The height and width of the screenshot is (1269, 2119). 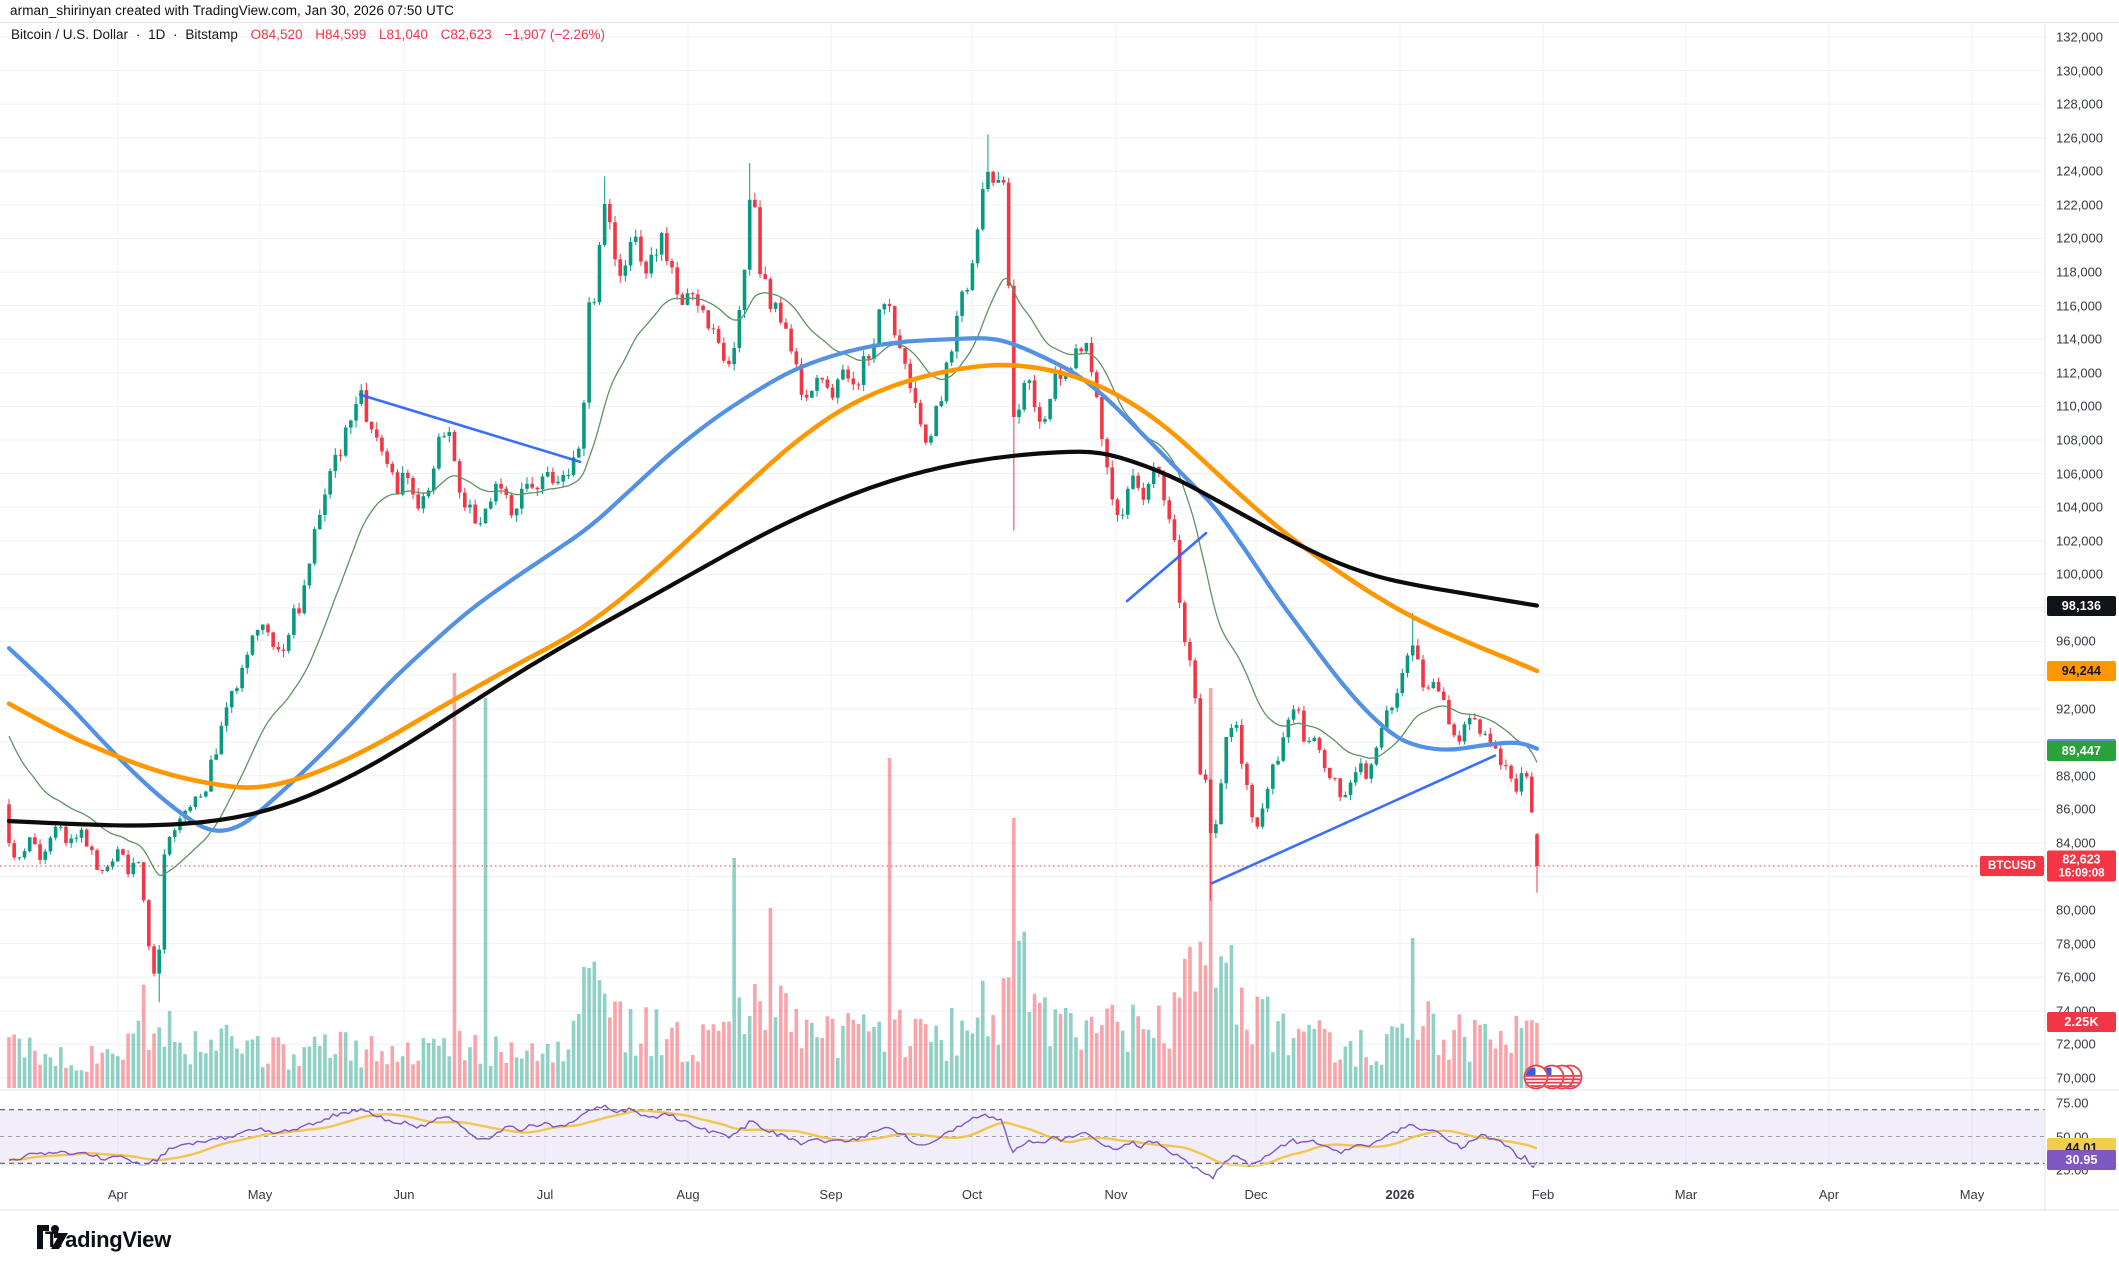 What do you see at coordinates (2076, 641) in the screenshot?
I see `y-axis-tick: 96,000` at bounding box center [2076, 641].